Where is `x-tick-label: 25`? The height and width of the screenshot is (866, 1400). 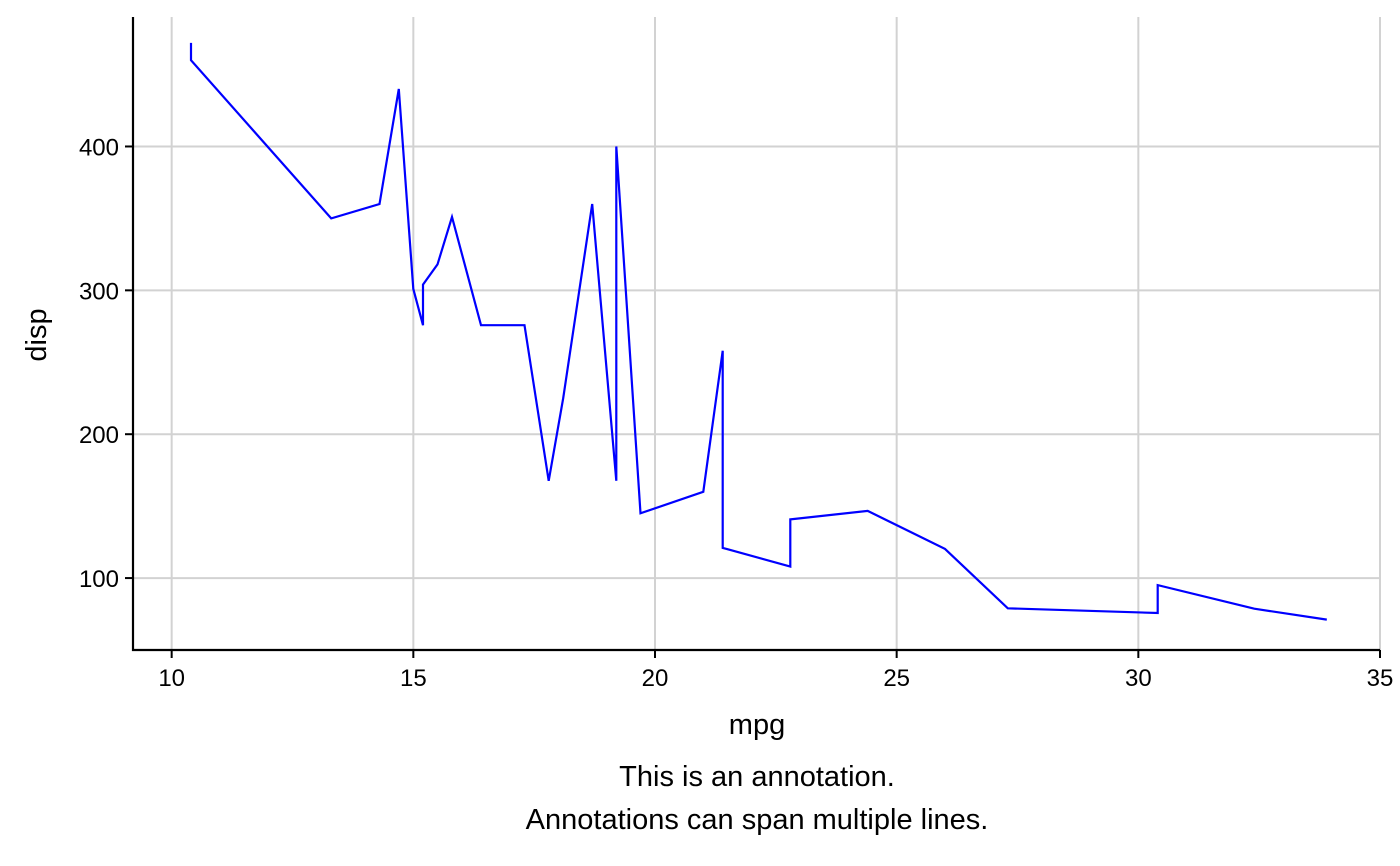 x-tick-label: 25 is located at coordinates (896, 678).